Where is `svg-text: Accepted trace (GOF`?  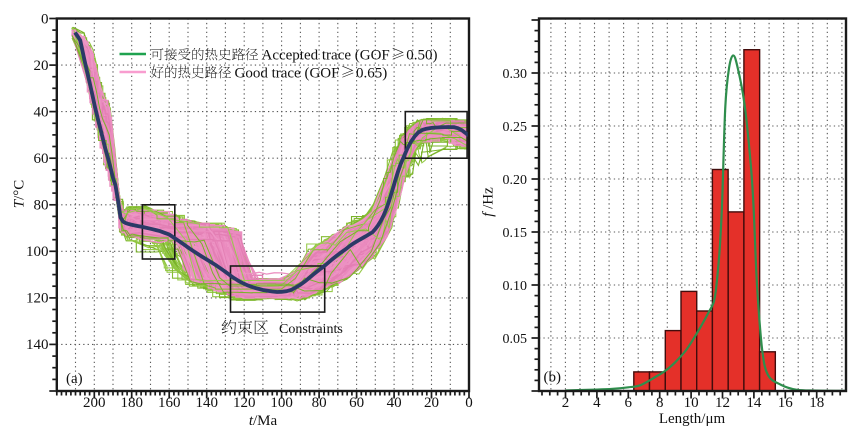
svg-text: Accepted trace (GOF is located at coordinates (326, 55).